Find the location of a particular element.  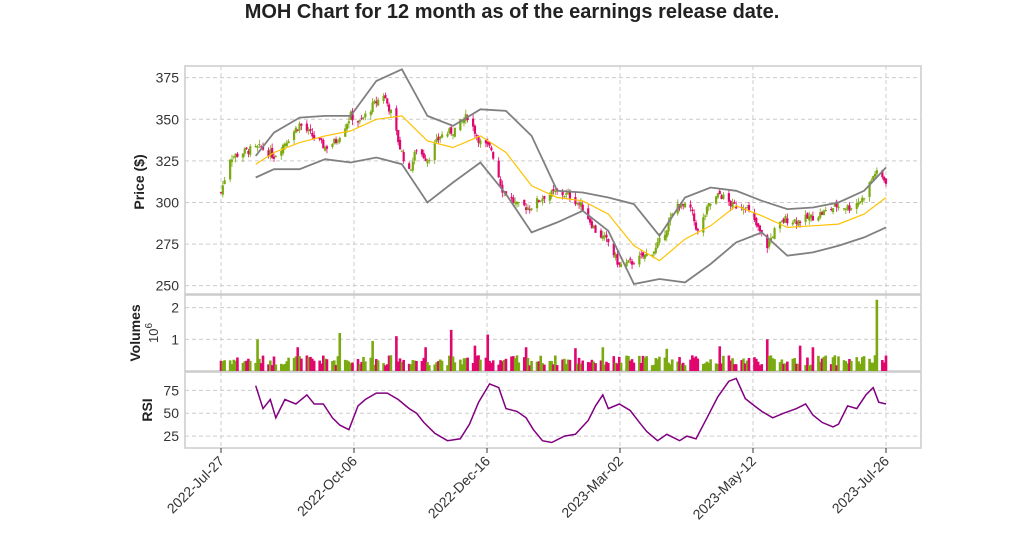

rsi-grid is located at coordinates (553, 410).